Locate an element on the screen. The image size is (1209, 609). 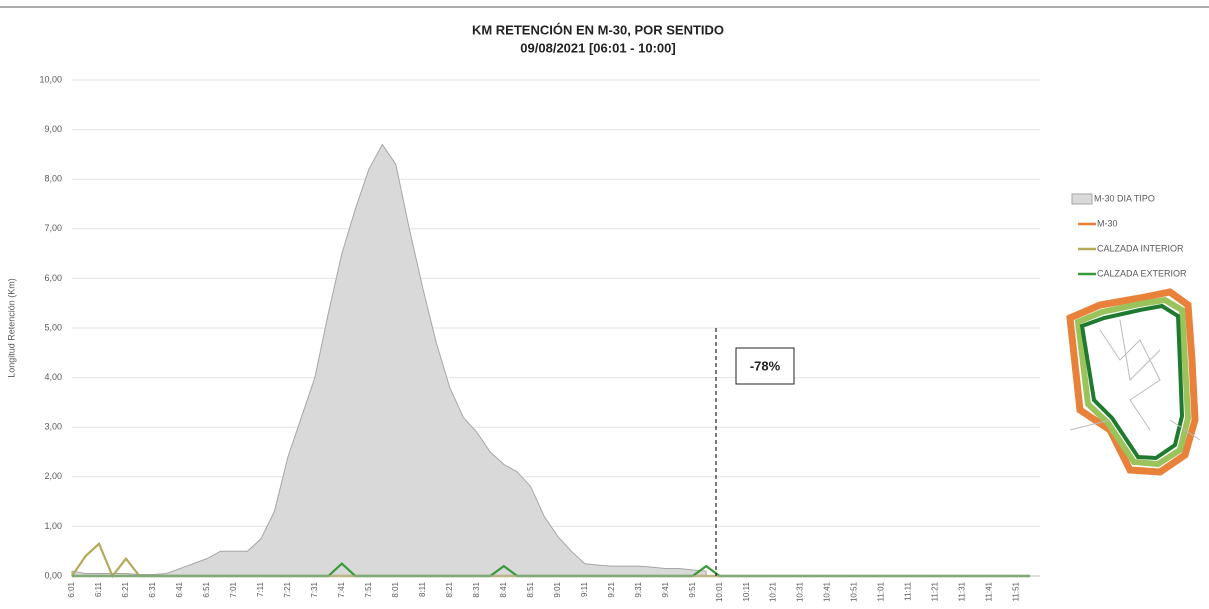
chart-subtitle: 09/08/2021 [06:01 - 10:00] is located at coordinates (597, 47).